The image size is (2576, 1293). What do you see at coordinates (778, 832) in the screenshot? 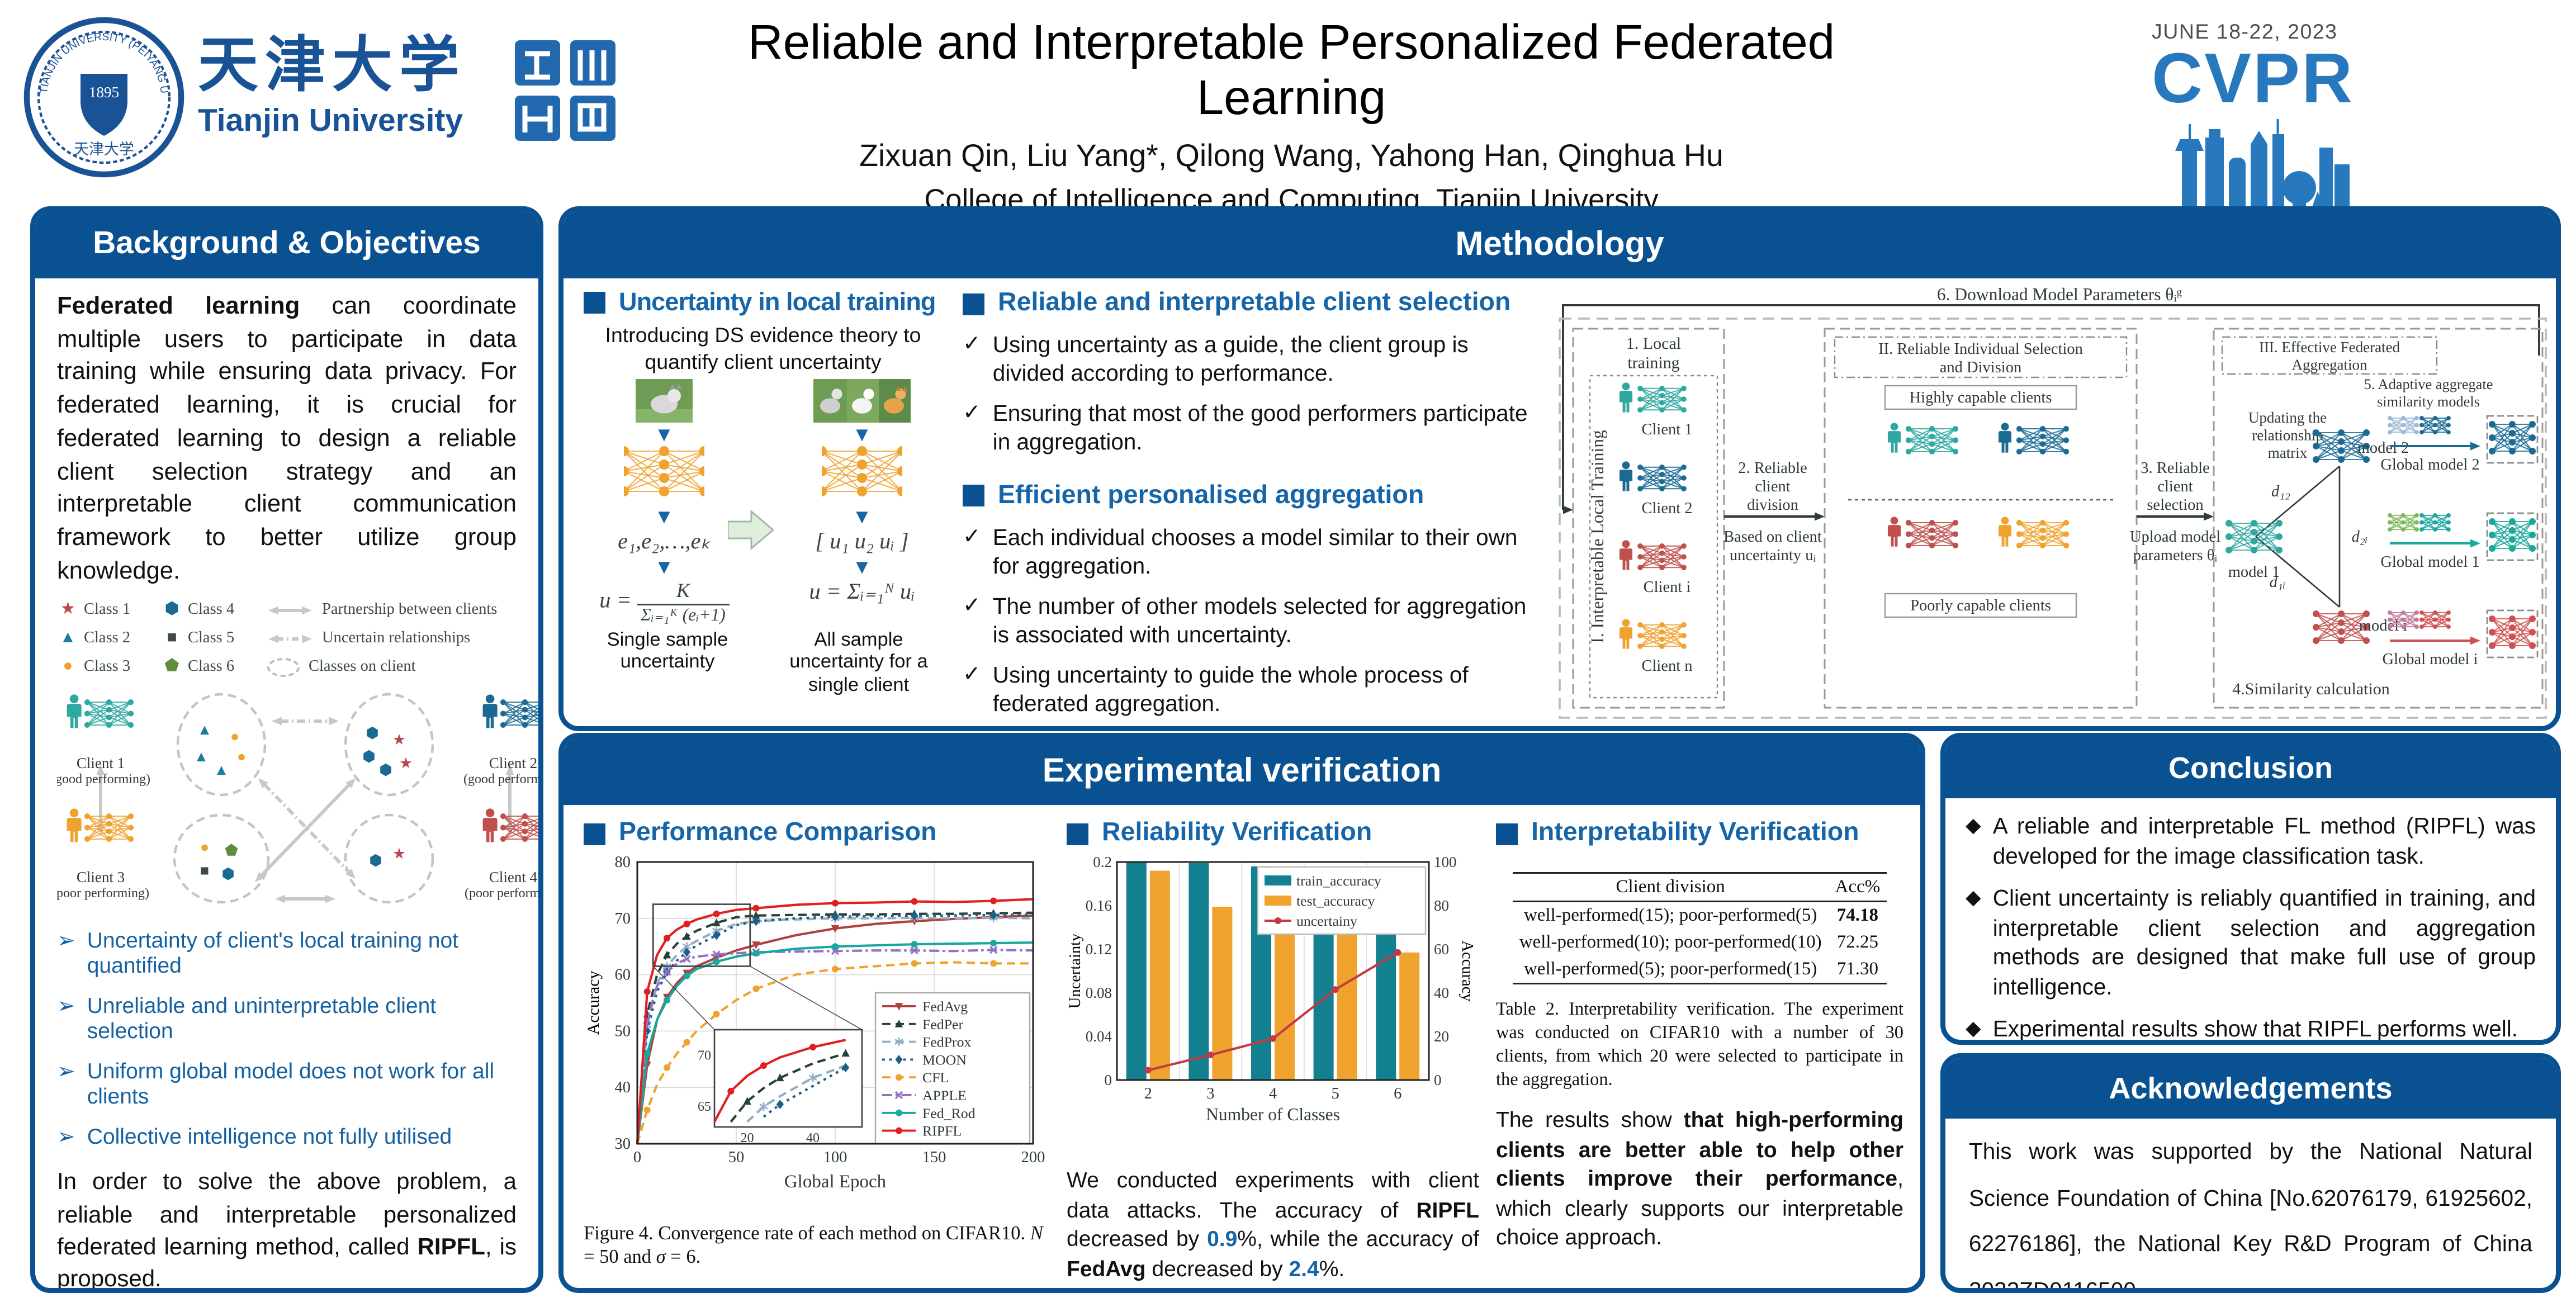
I see `section-heading-label: Performance Comparison` at bounding box center [778, 832].